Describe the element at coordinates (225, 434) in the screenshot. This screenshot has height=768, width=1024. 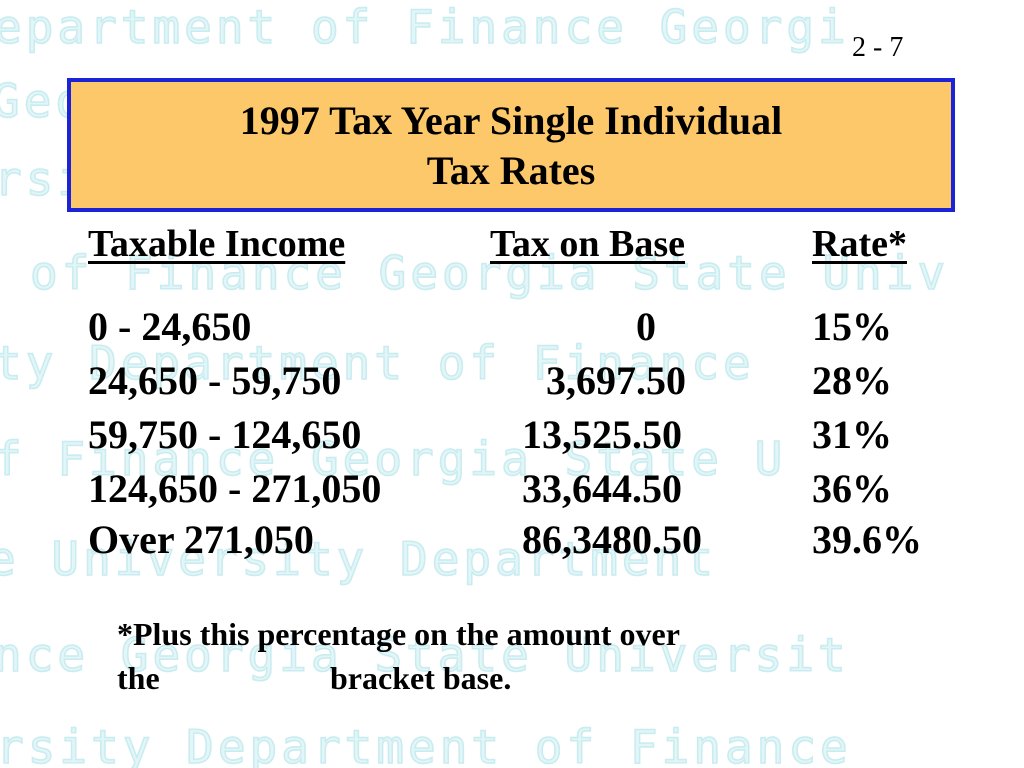
I see `table-cell-income: 59,750 - 124,650` at that location.